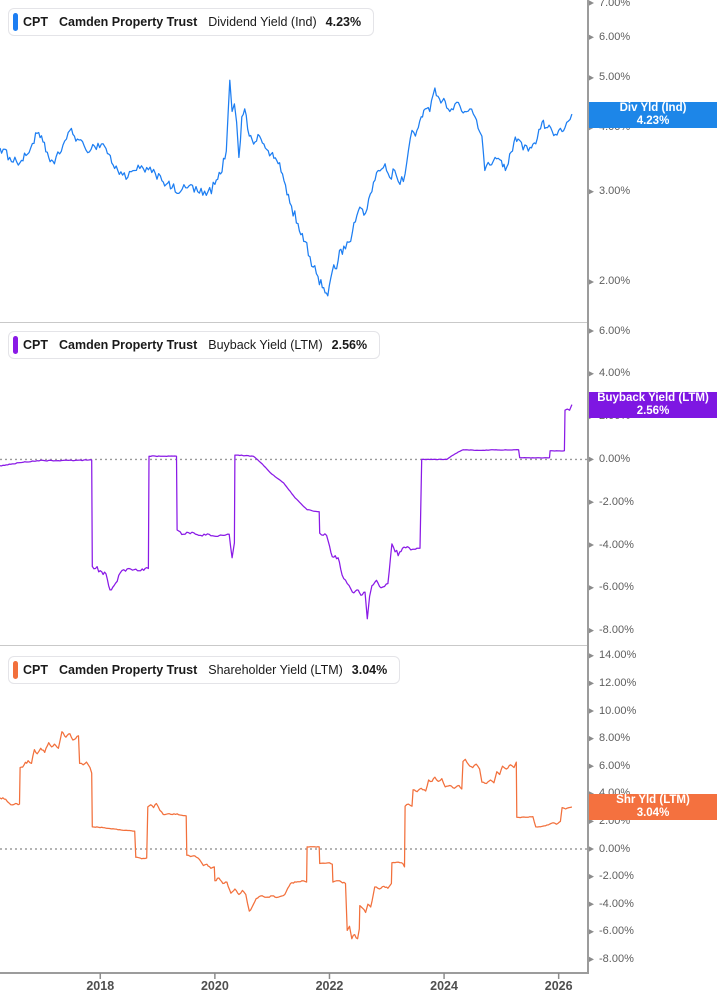  What do you see at coordinates (343, 22) in the screenshot?
I see `metric-value-label: 4.23%` at bounding box center [343, 22].